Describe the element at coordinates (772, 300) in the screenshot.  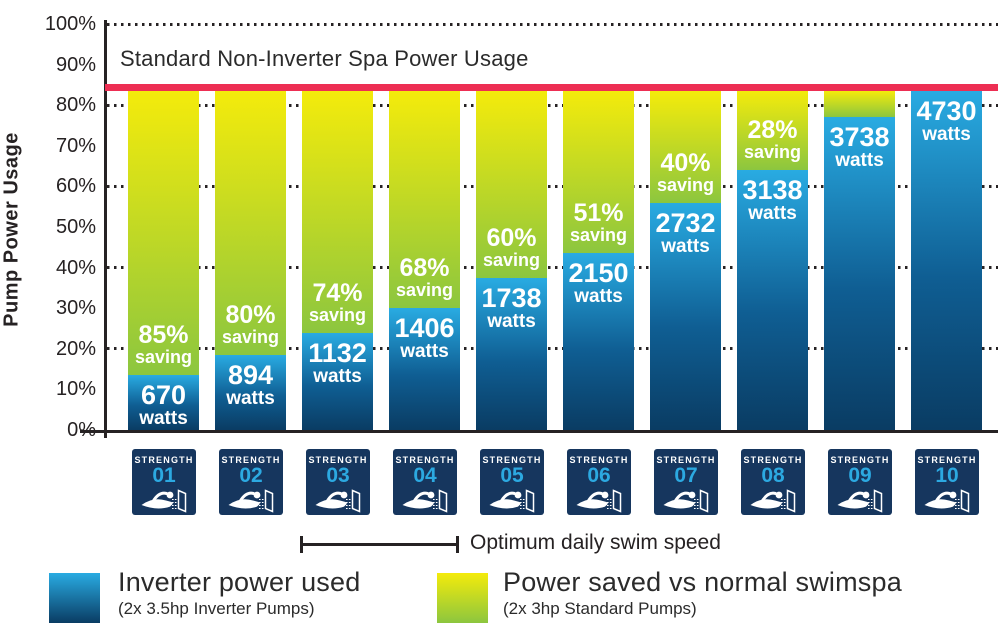
I see `usage-segment: 3138 watts` at that location.